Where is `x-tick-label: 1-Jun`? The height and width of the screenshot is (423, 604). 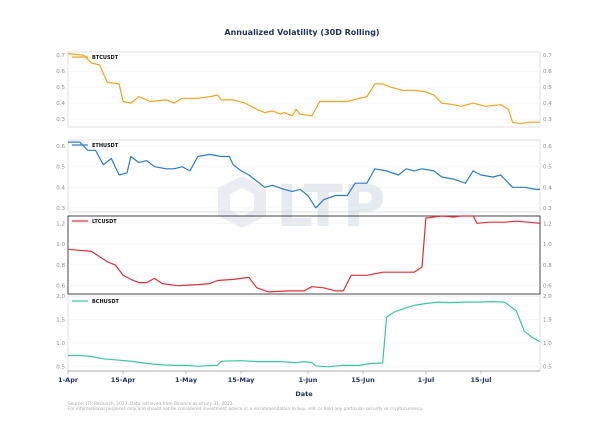 x-tick-label: 1-Jun is located at coordinates (307, 380).